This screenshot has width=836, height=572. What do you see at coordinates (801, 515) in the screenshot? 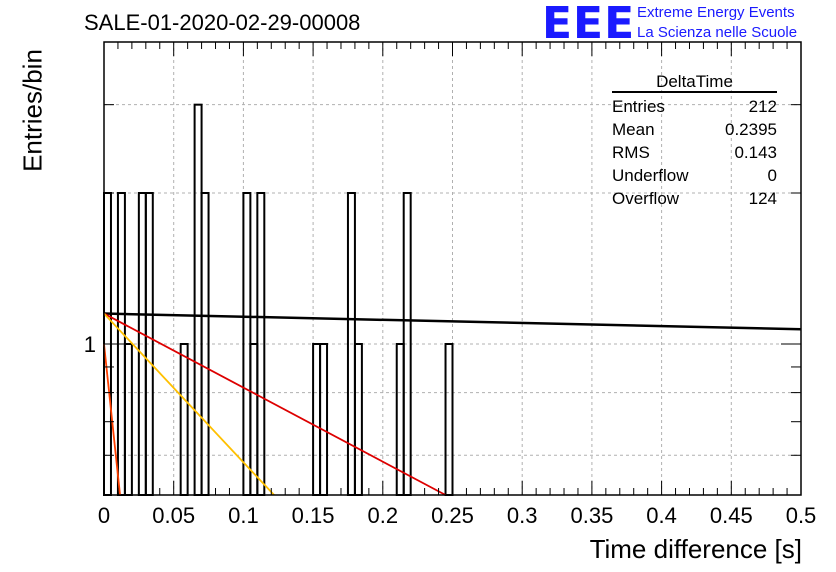
I see `x-tick-label: 0.5` at bounding box center [801, 515].